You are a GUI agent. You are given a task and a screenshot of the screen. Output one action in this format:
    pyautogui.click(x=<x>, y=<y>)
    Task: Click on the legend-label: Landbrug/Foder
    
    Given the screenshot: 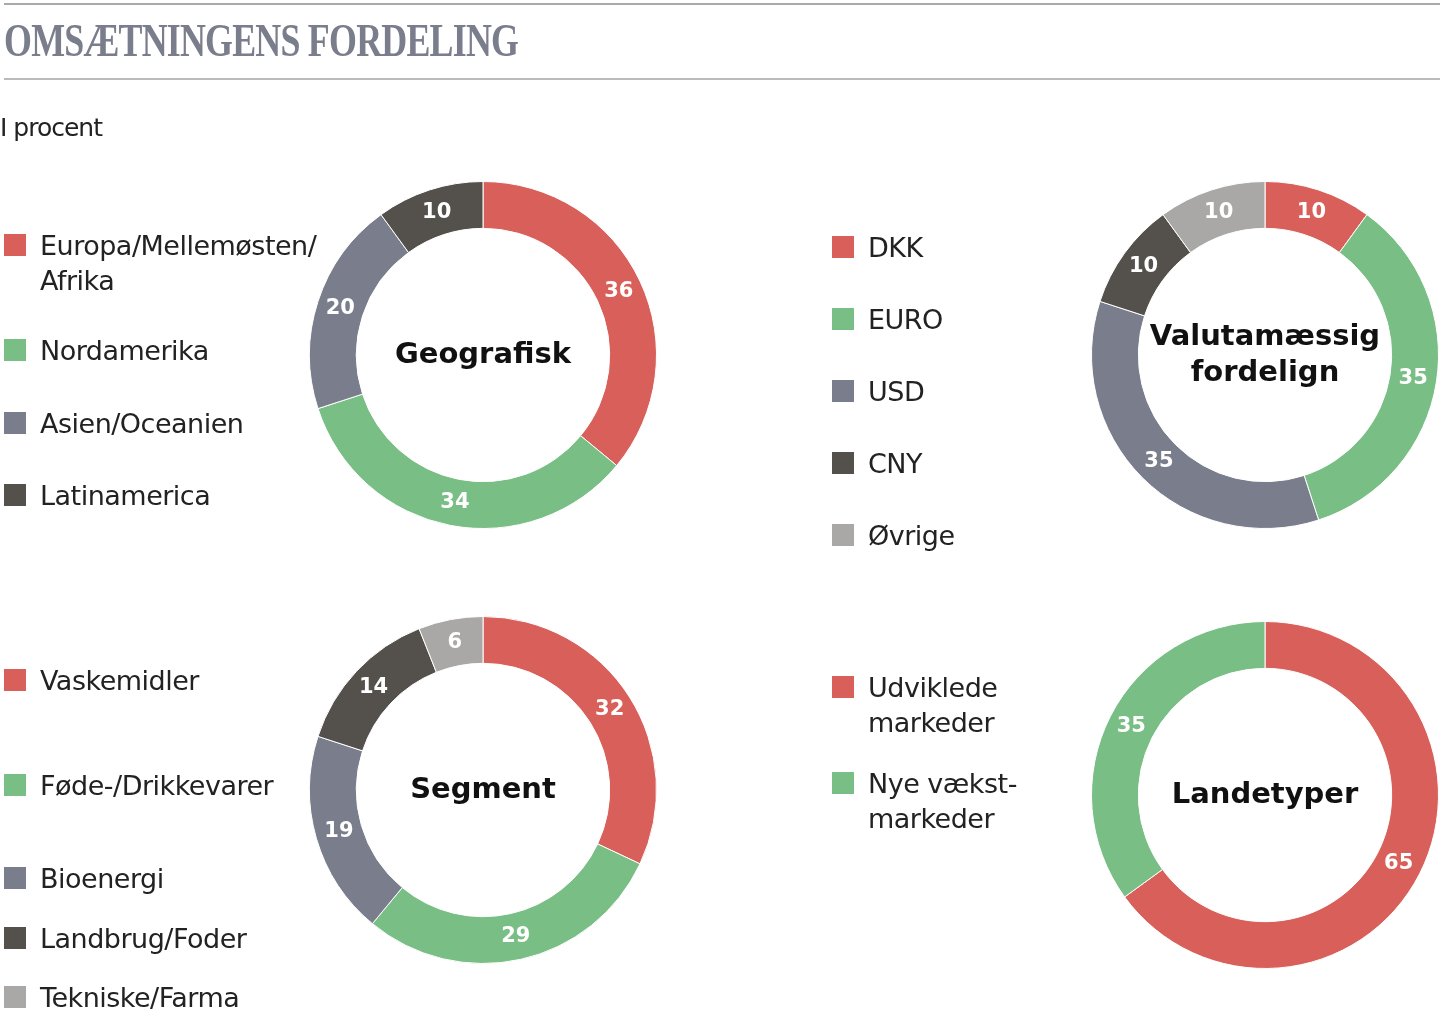 What is the action you would take?
    pyautogui.click(x=143, y=939)
    